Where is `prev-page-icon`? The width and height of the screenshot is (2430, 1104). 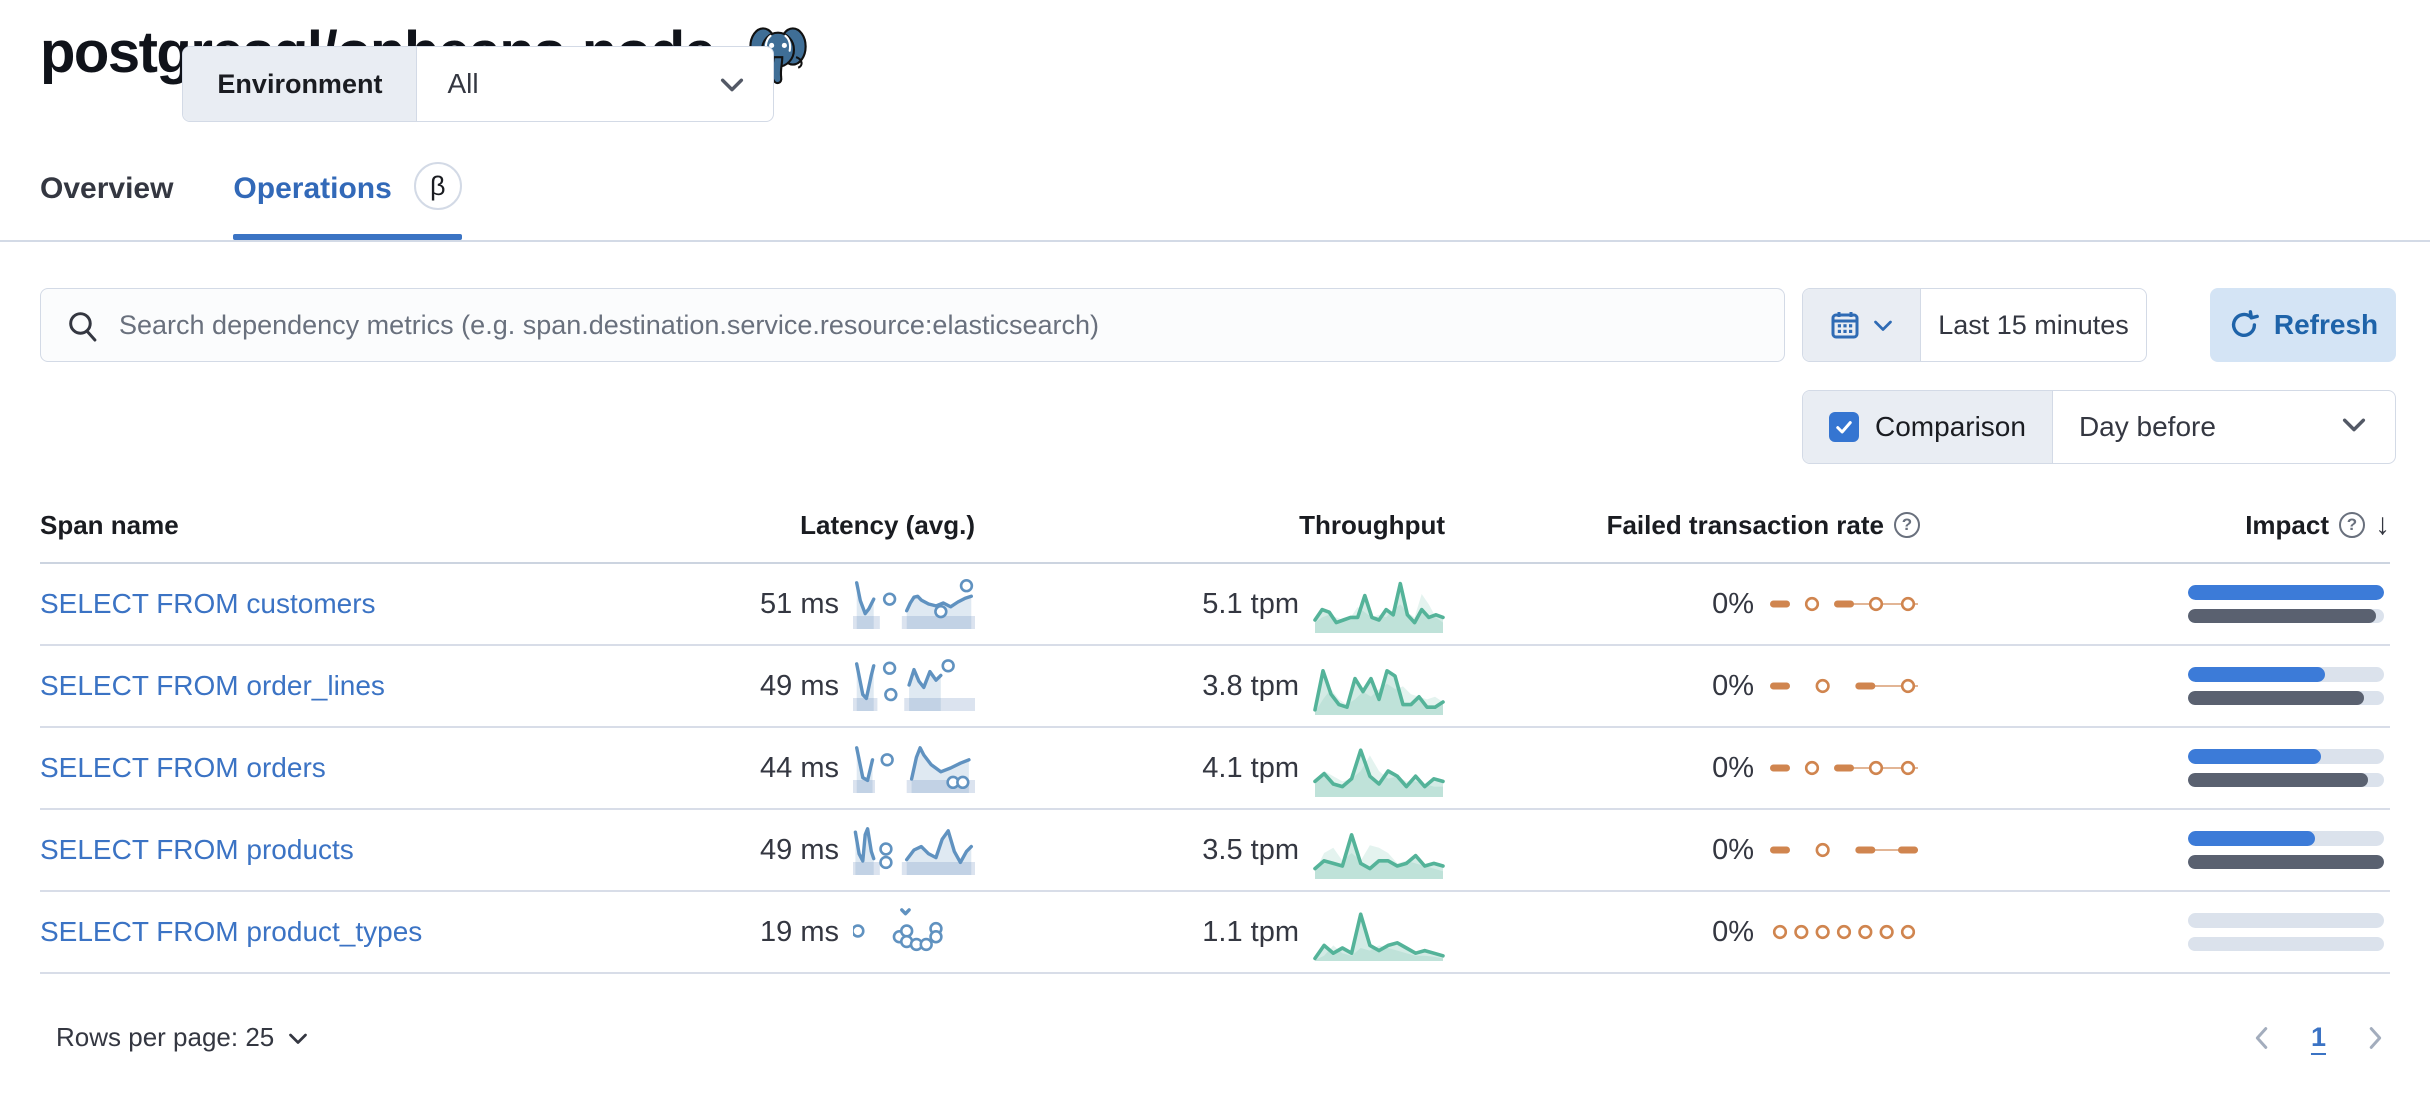 prev-page-icon is located at coordinates (2262, 1038).